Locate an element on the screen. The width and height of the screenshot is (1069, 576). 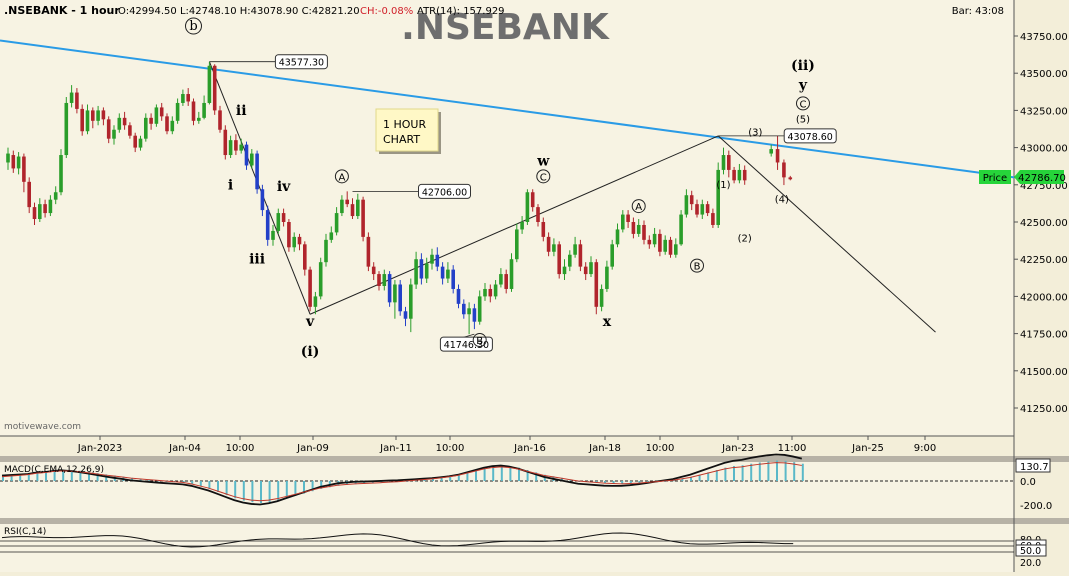
chart-note-box: 1 HOUR CHART is located at coordinates (408, 131).